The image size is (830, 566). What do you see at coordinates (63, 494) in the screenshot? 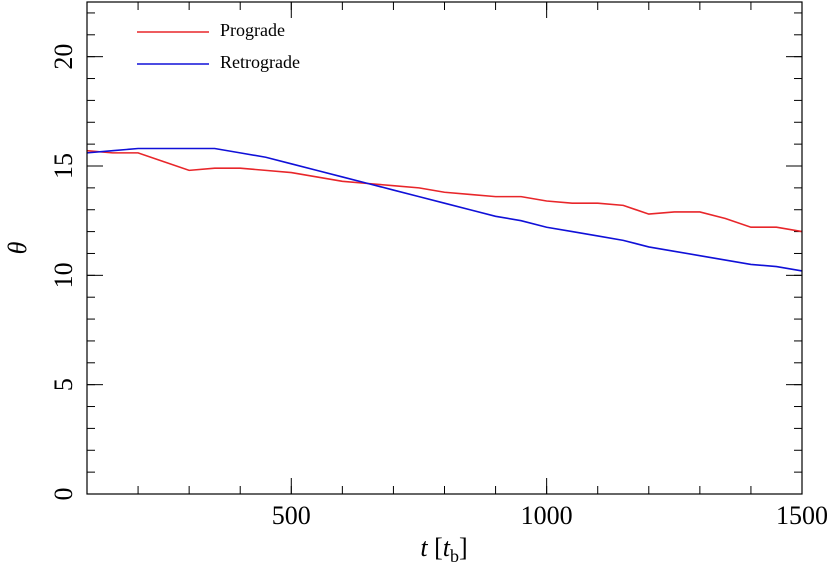
I see `y-tick-label: 0` at bounding box center [63, 494].